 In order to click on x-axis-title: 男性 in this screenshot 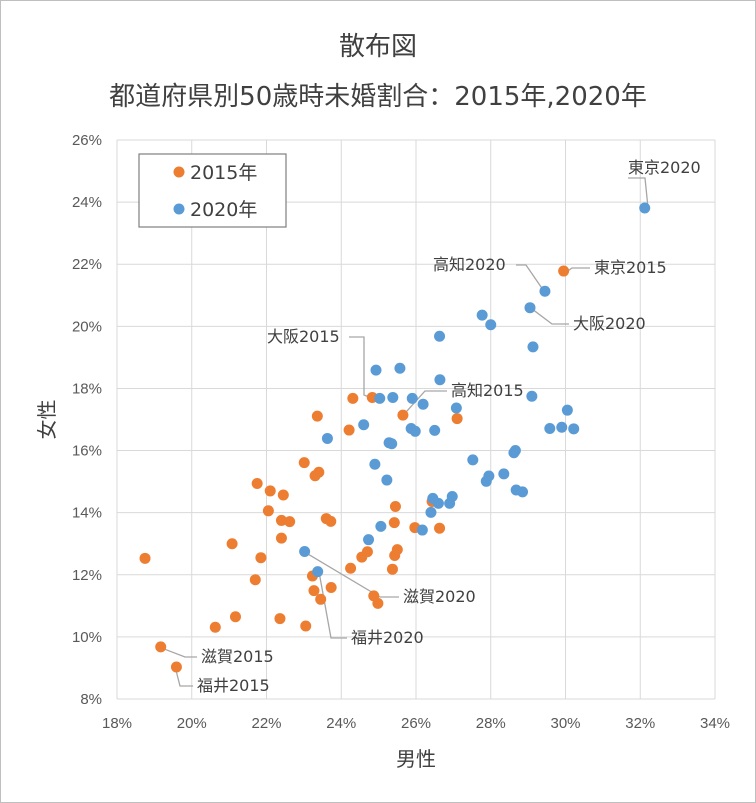, I will do `click(416, 759)`.